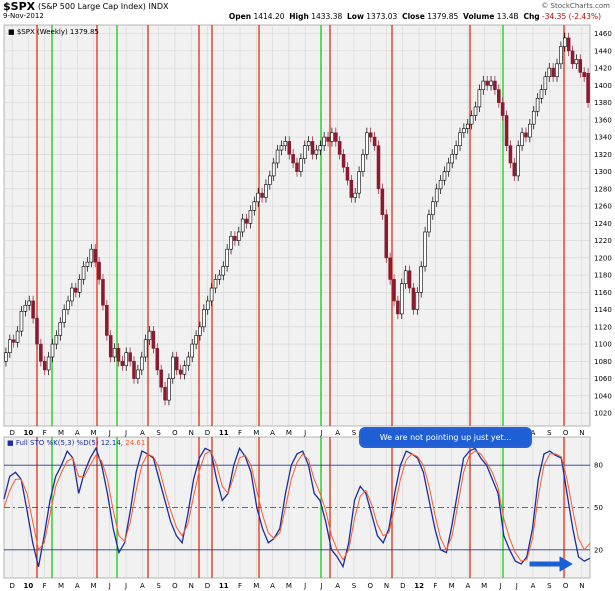 The width and height of the screenshot is (615, 591). Describe the element at coordinates (551, 564) in the screenshot. I see `arrow-icon` at that location.